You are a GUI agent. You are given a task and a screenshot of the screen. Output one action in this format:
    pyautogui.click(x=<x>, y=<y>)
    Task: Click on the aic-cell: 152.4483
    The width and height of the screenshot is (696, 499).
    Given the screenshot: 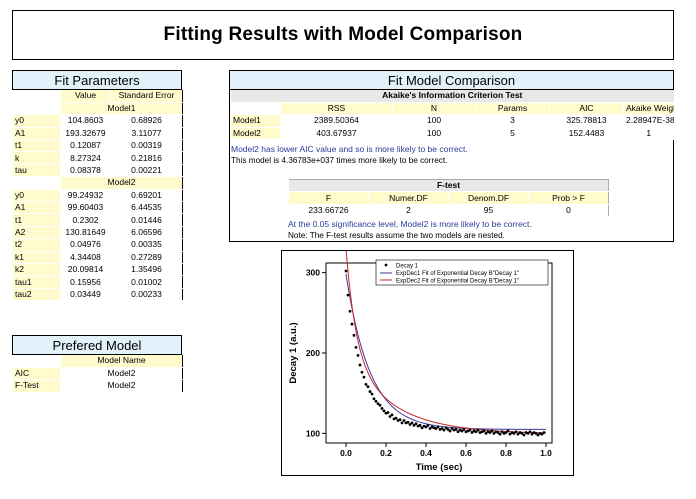 What is the action you would take?
    pyautogui.click(x=586, y=134)
    